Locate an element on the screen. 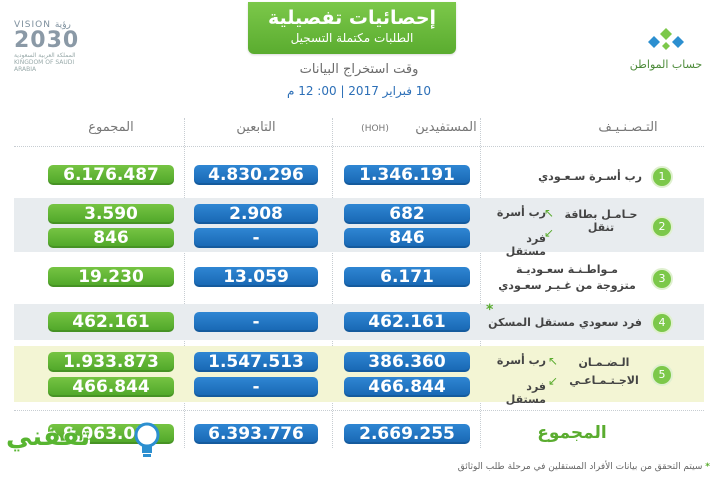 This screenshot has height=479, width=718. col-header-beneficiaries: المستفيدين is located at coordinates (446, 127).